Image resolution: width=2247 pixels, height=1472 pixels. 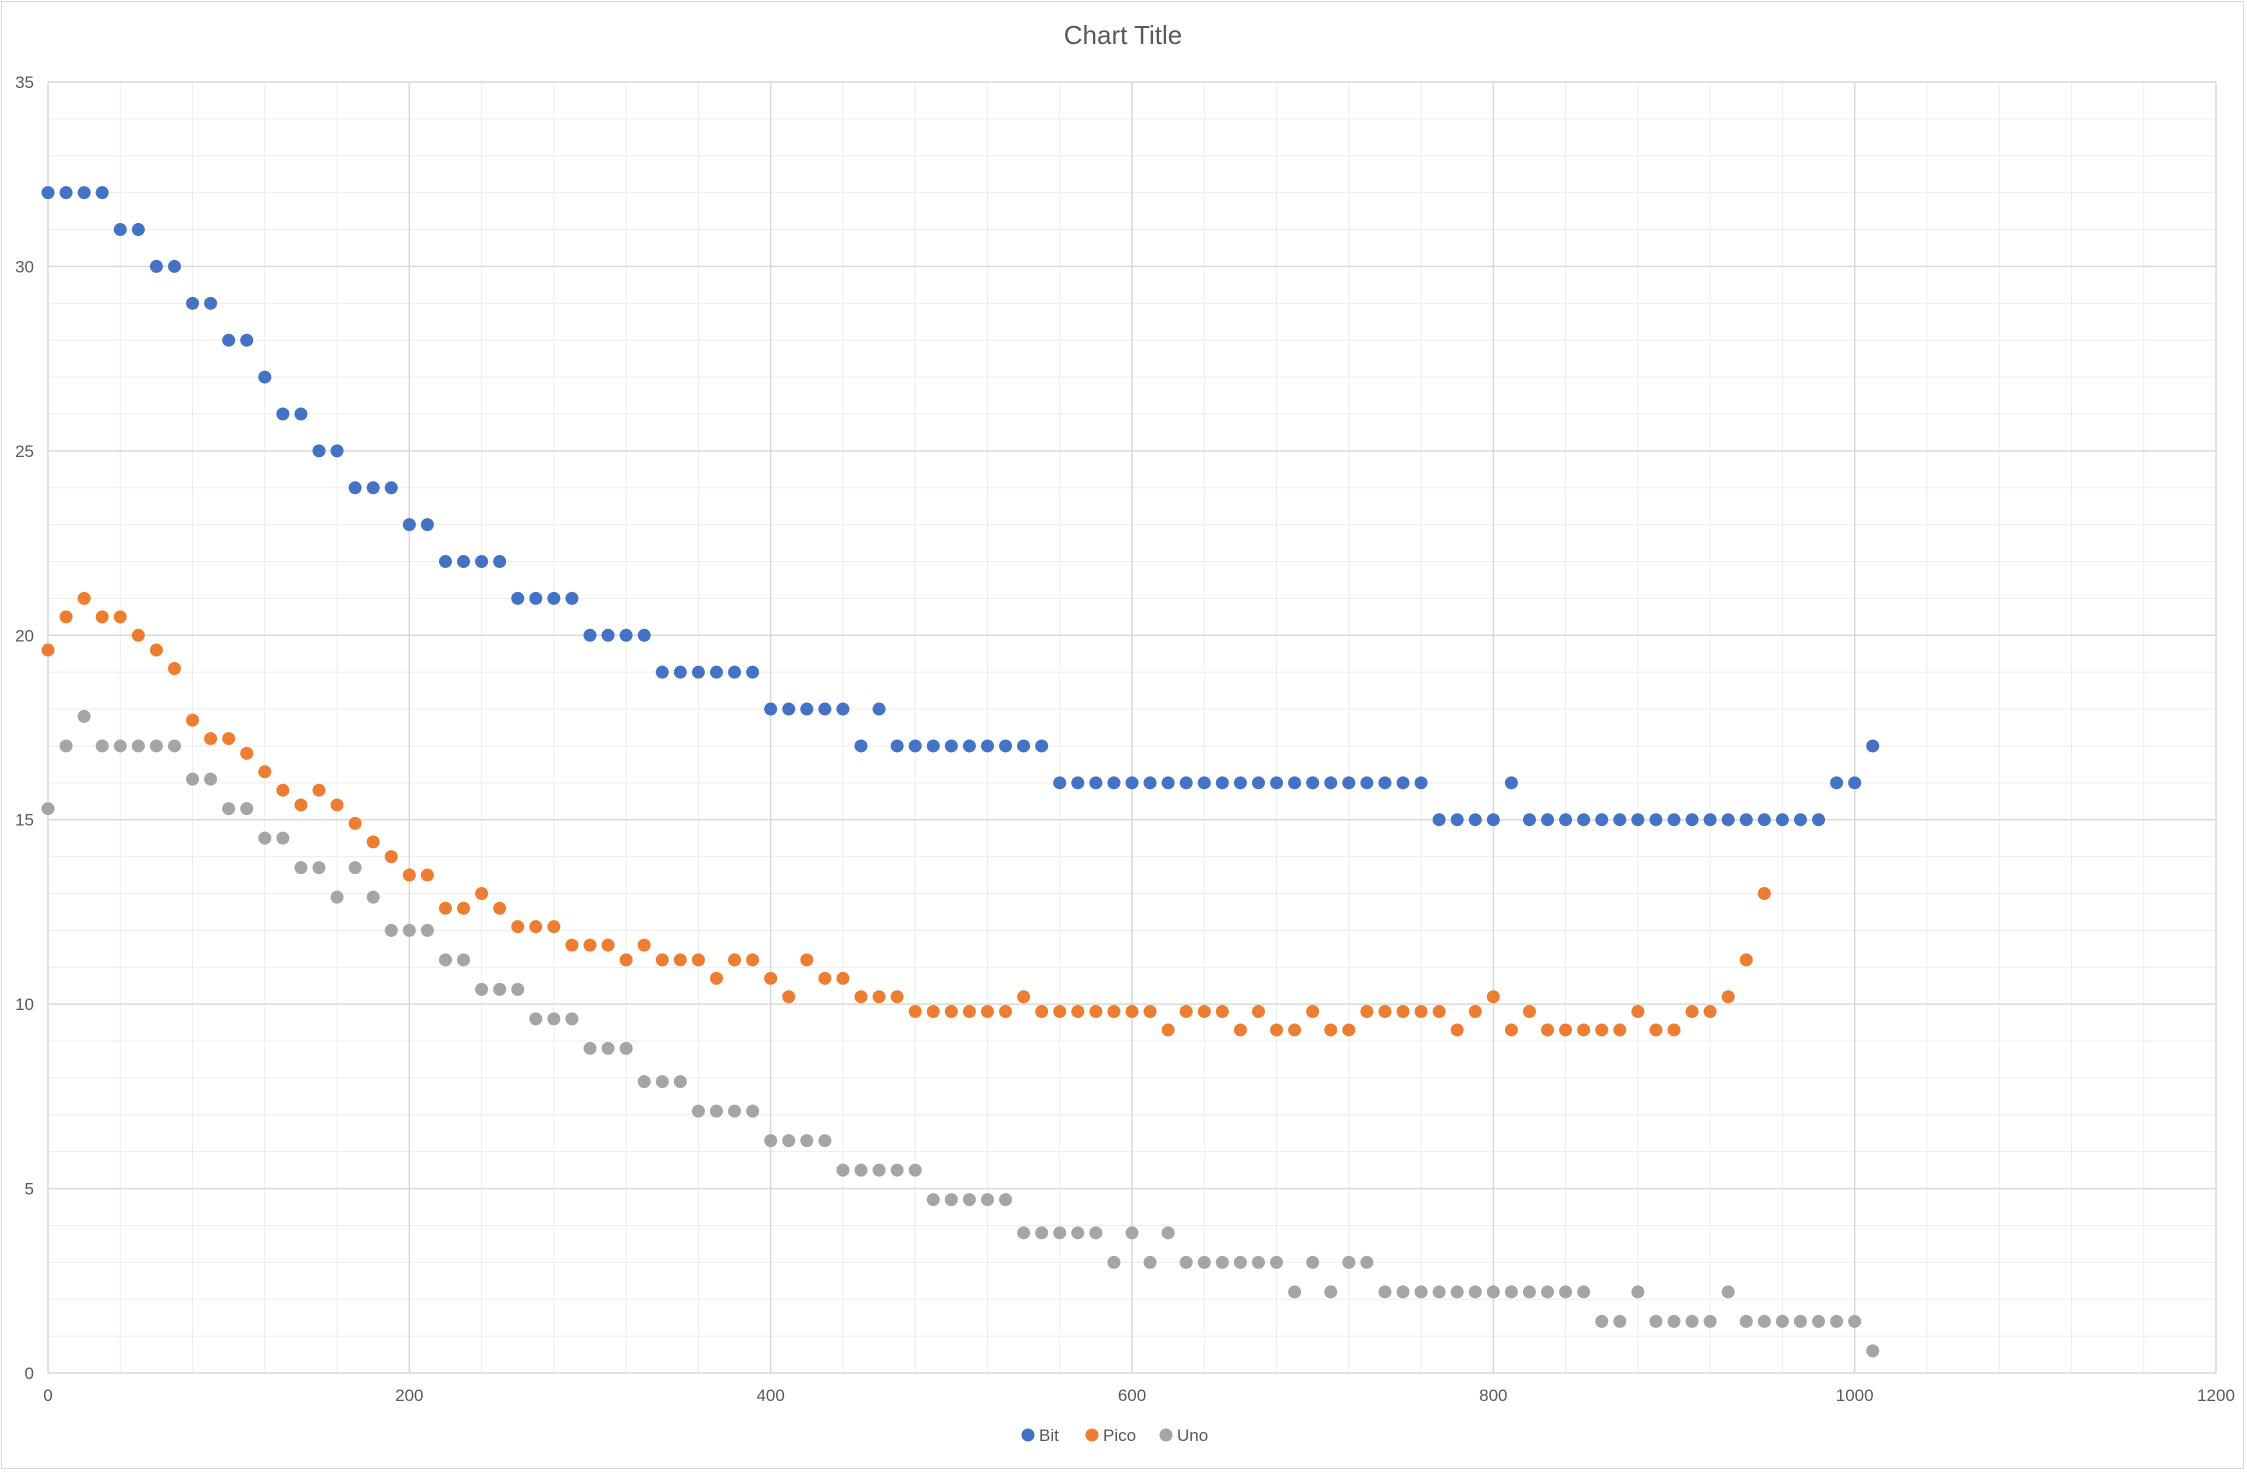 I want to click on y-tick-label: 0, so click(x=29, y=1373).